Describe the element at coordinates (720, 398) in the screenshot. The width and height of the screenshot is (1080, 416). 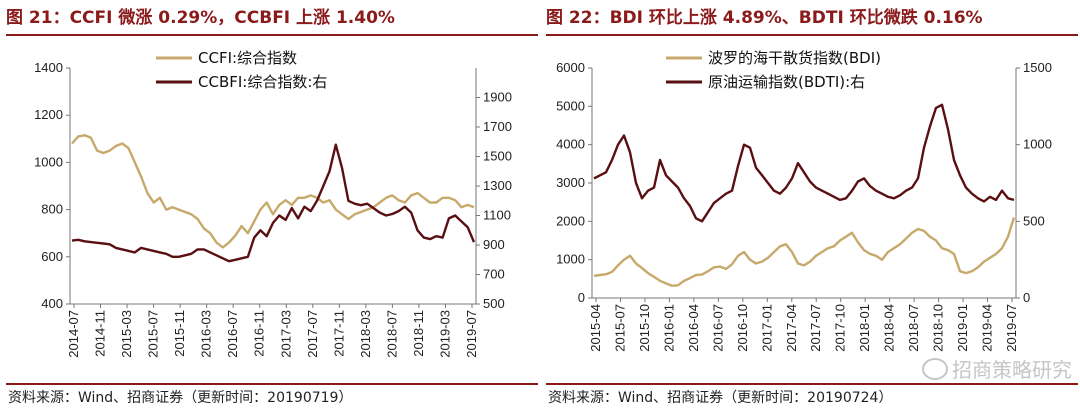
I see `chart-source: 资料来源：Wind、招商证券（更新时间：20190724）` at that location.